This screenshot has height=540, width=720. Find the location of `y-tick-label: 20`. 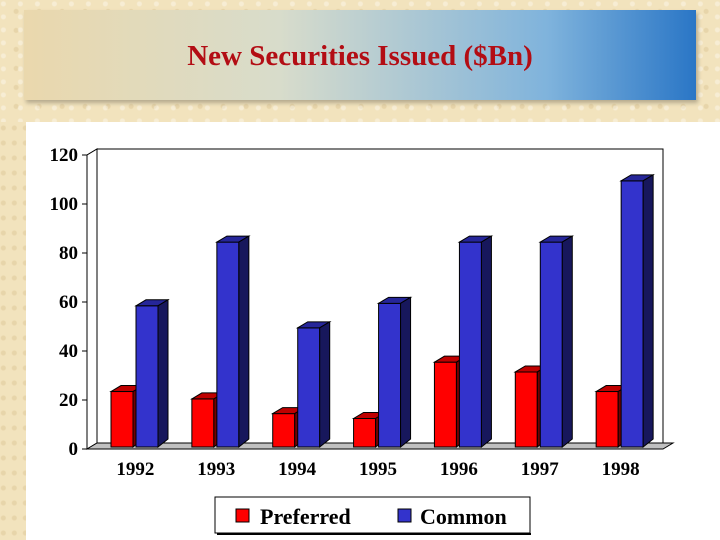

y-tick-label: 20 is located at coordinates (68, 400).